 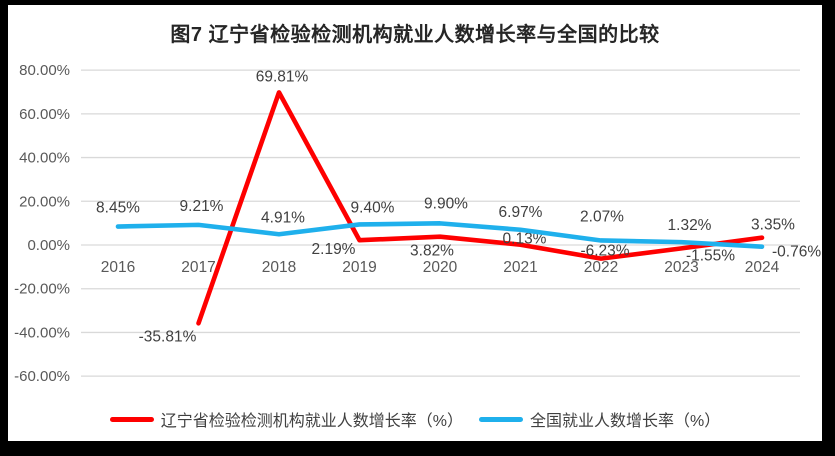 What do you see at coordinates (446, 203) in the screenshot?
I see `data-label-national: 9.90%` at bounding box center [446, 203].